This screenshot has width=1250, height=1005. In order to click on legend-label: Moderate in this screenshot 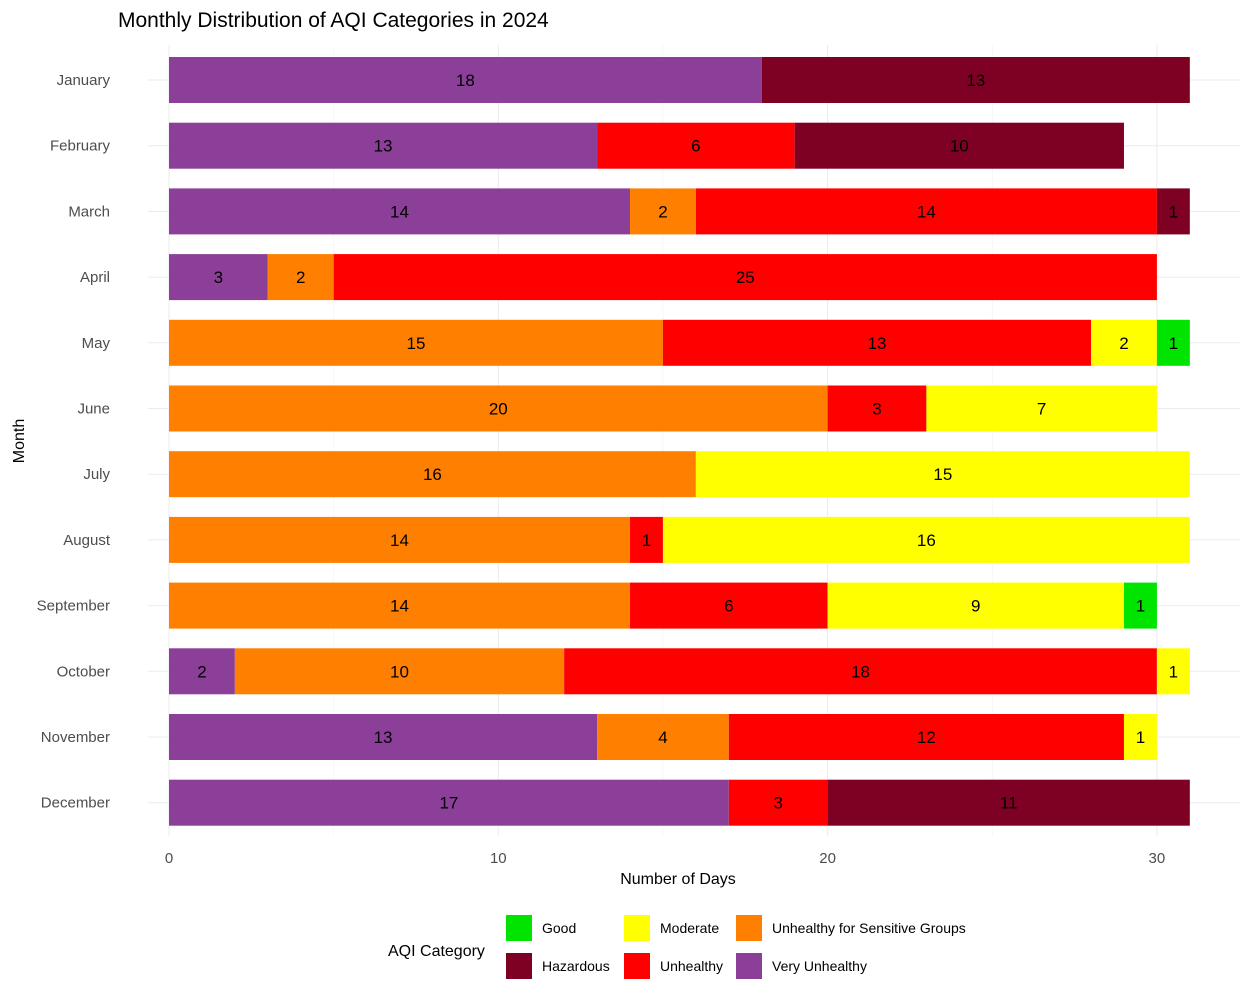, I will do `click(689, 928)`.